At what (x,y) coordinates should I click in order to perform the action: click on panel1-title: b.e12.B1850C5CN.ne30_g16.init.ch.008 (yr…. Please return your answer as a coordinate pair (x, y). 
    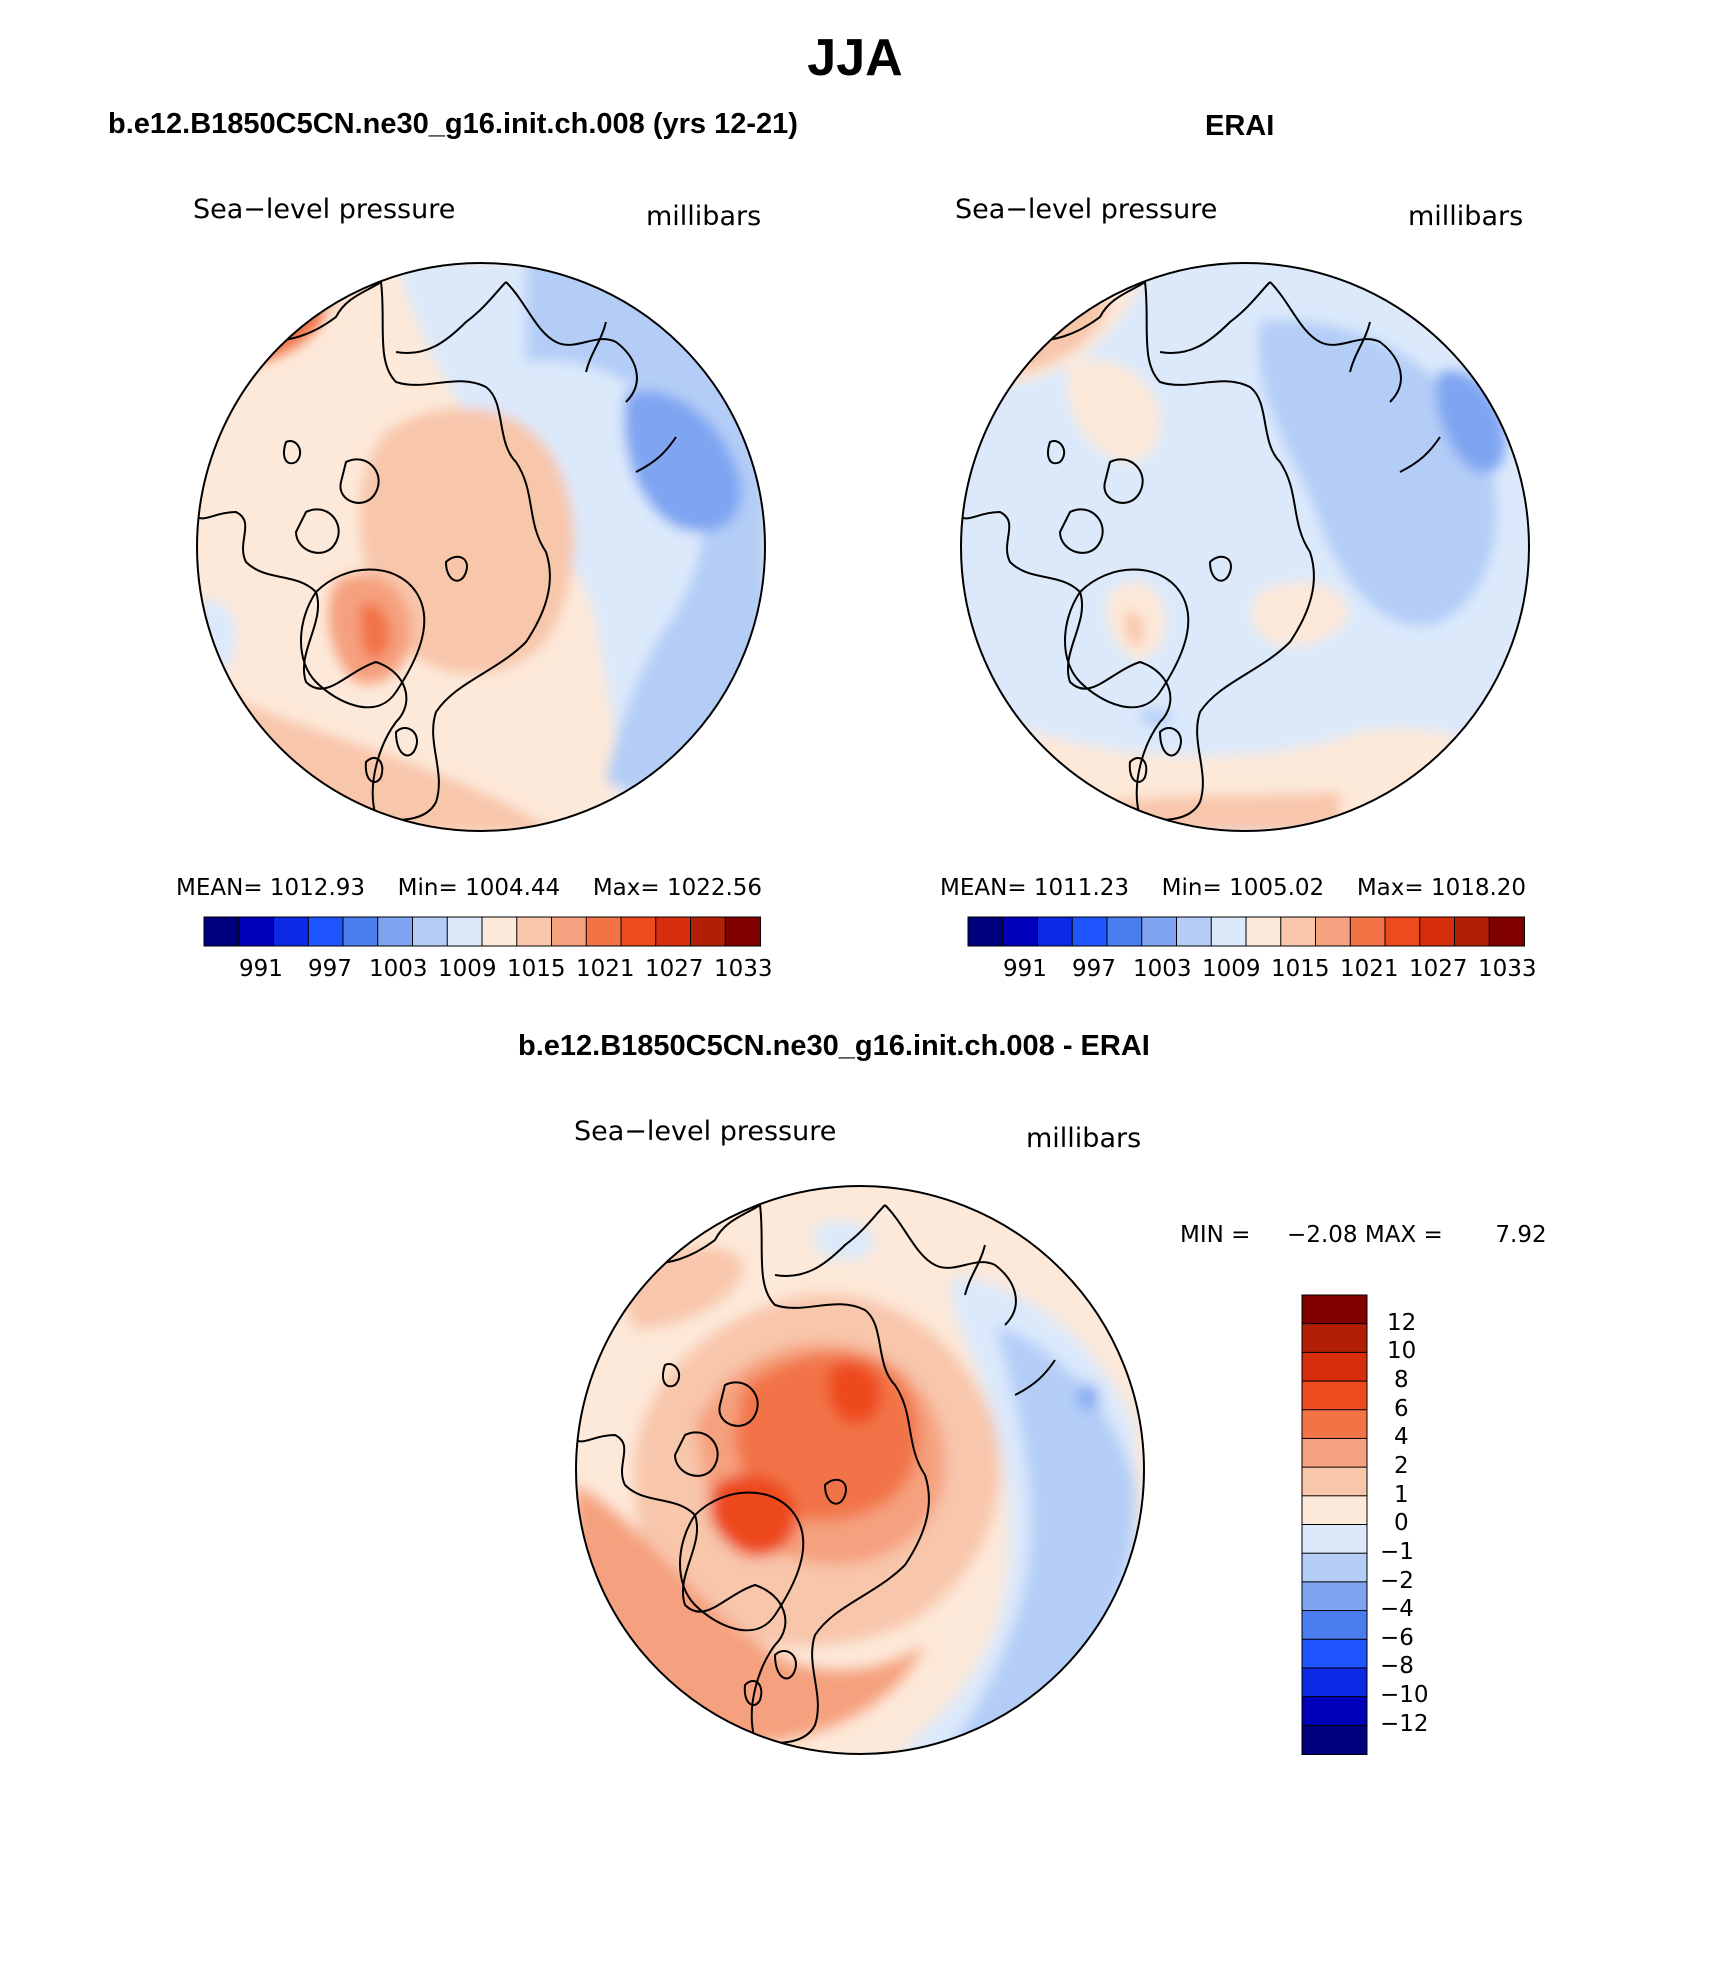
    Looking at the image, I should click on (453, 124).